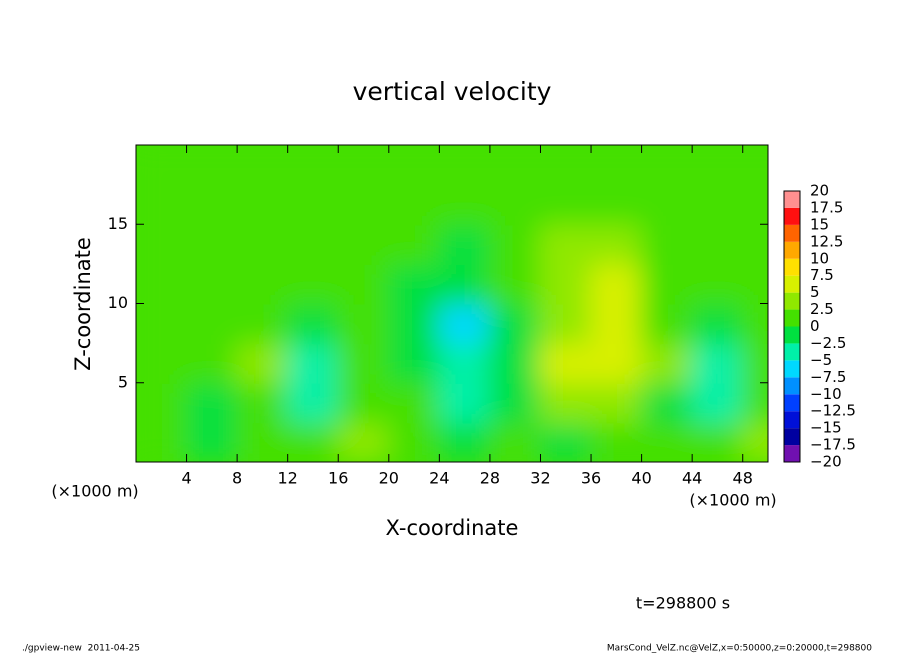 The image size is (904, 654). What do you see at coordinates (819, 224) in the screenshot?
I see `colorbar-label: 15` at bounding box center [819, 224].